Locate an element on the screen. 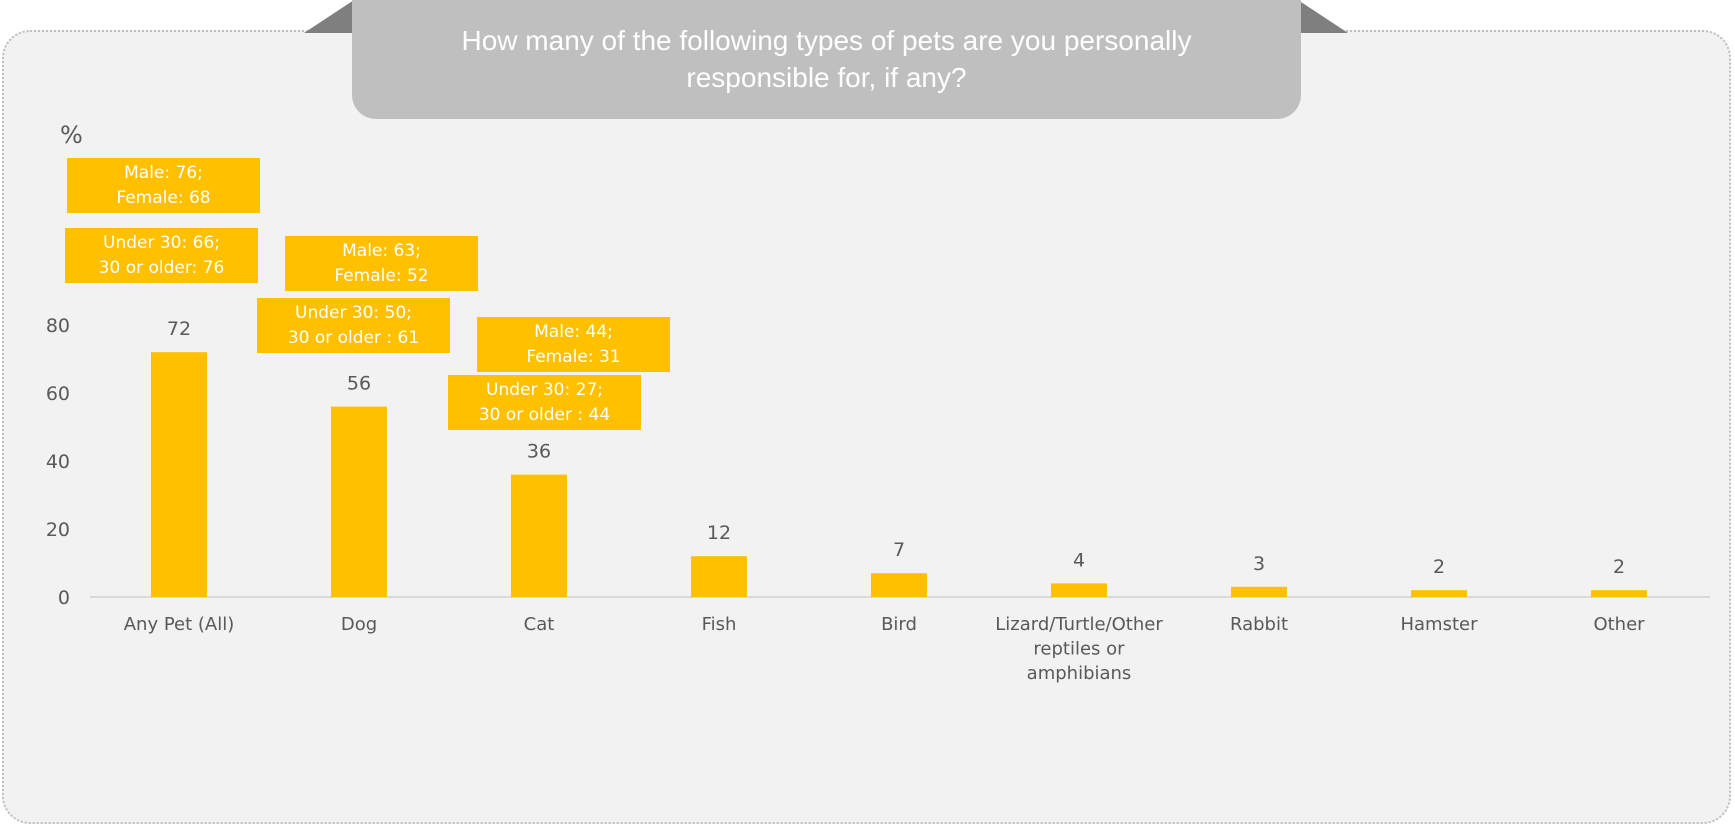 This screenshot has width=1735, height=827. callout-line: Male: 44; is located at coordinates (573, 331).